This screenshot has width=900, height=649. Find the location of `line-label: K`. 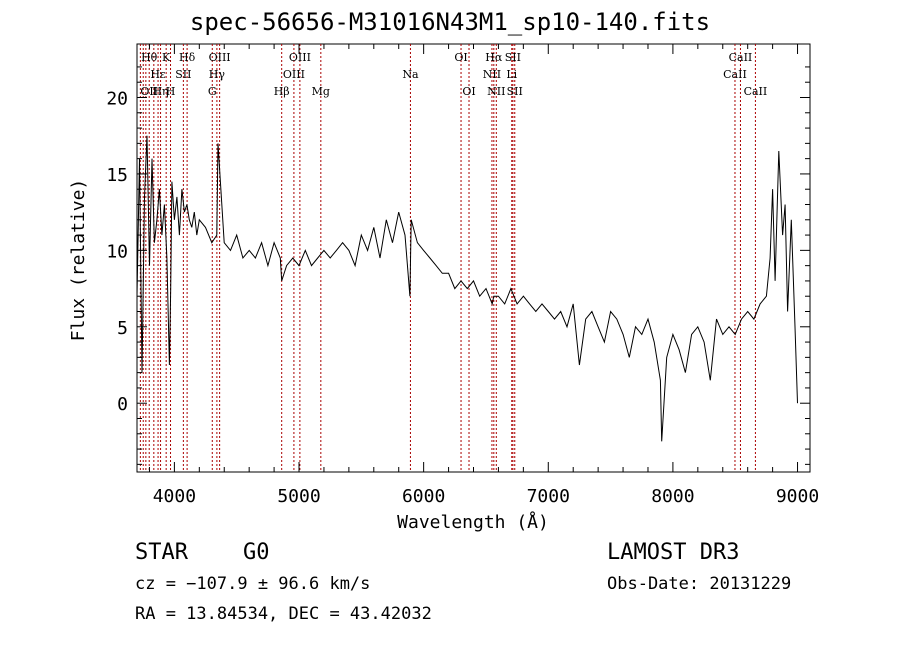

line-label: K is located at coordinates (166, 57).